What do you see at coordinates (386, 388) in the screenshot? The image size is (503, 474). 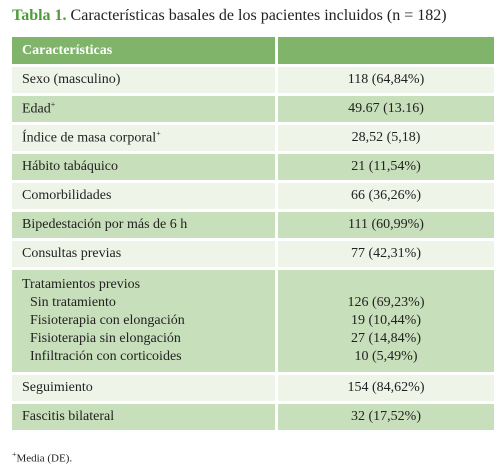 I see `value-cell: 154 (84,62%)` at bounding box center [386, 388].